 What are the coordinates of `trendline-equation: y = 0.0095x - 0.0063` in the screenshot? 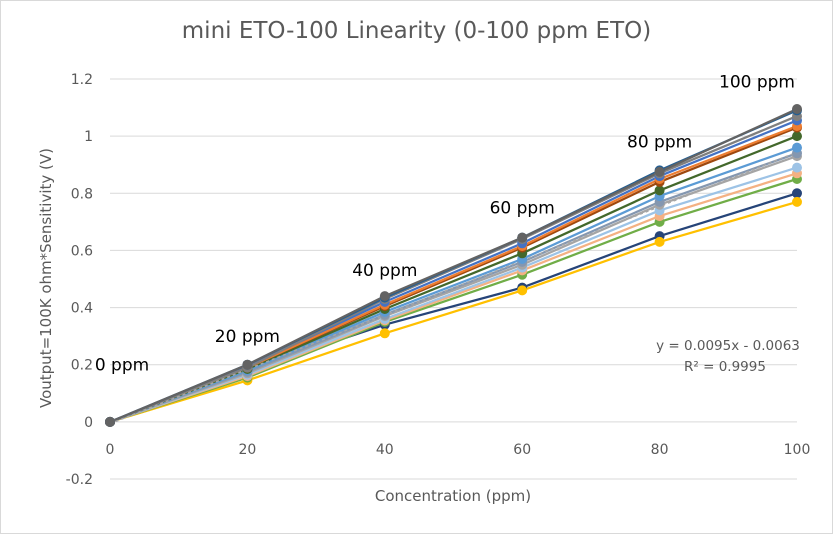 It's located at (728, 346).